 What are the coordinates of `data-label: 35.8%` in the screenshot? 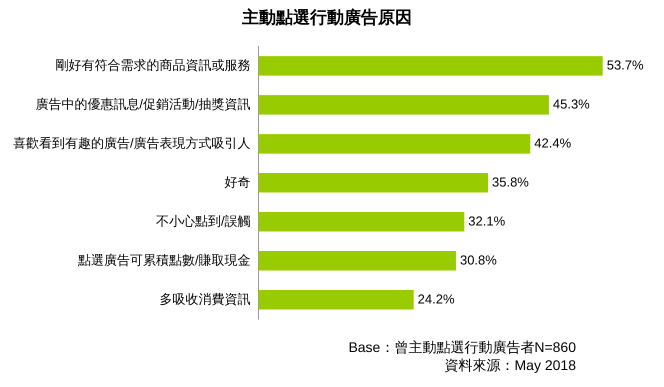 It's located at (511, 182).